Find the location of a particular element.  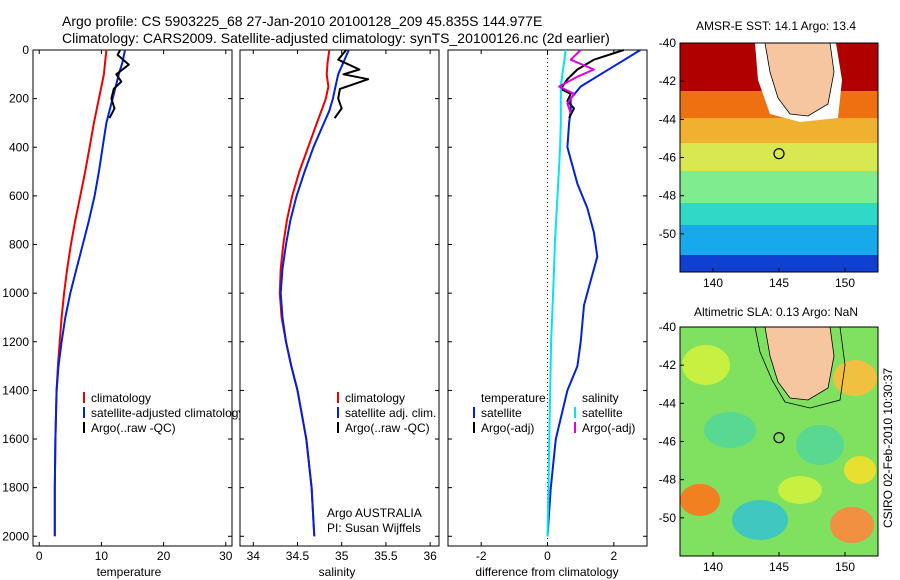

series-line-salinity-satellite is located at coordinates (556, 293).